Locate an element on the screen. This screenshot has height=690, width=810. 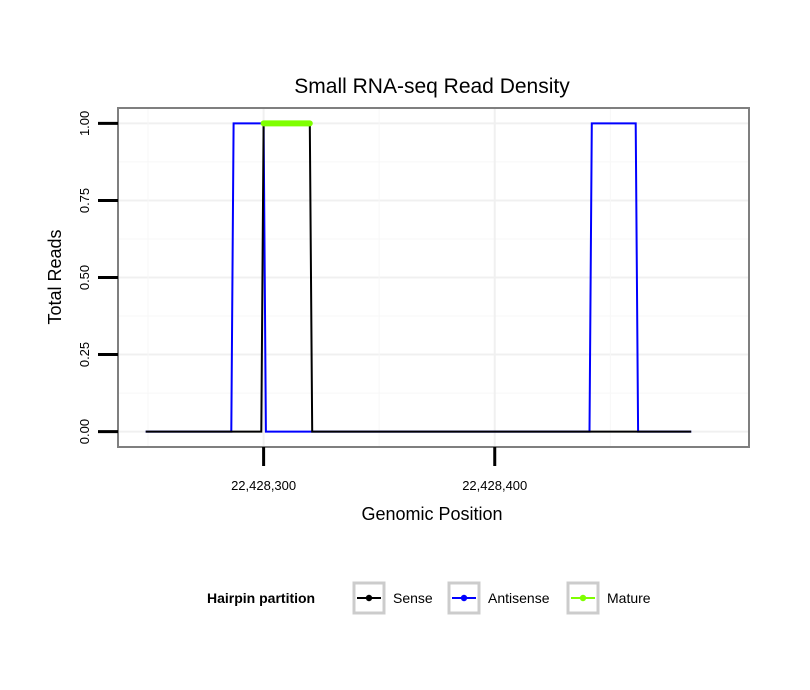
legend-title: Hairpin partition is located at coordinates (261, 598).